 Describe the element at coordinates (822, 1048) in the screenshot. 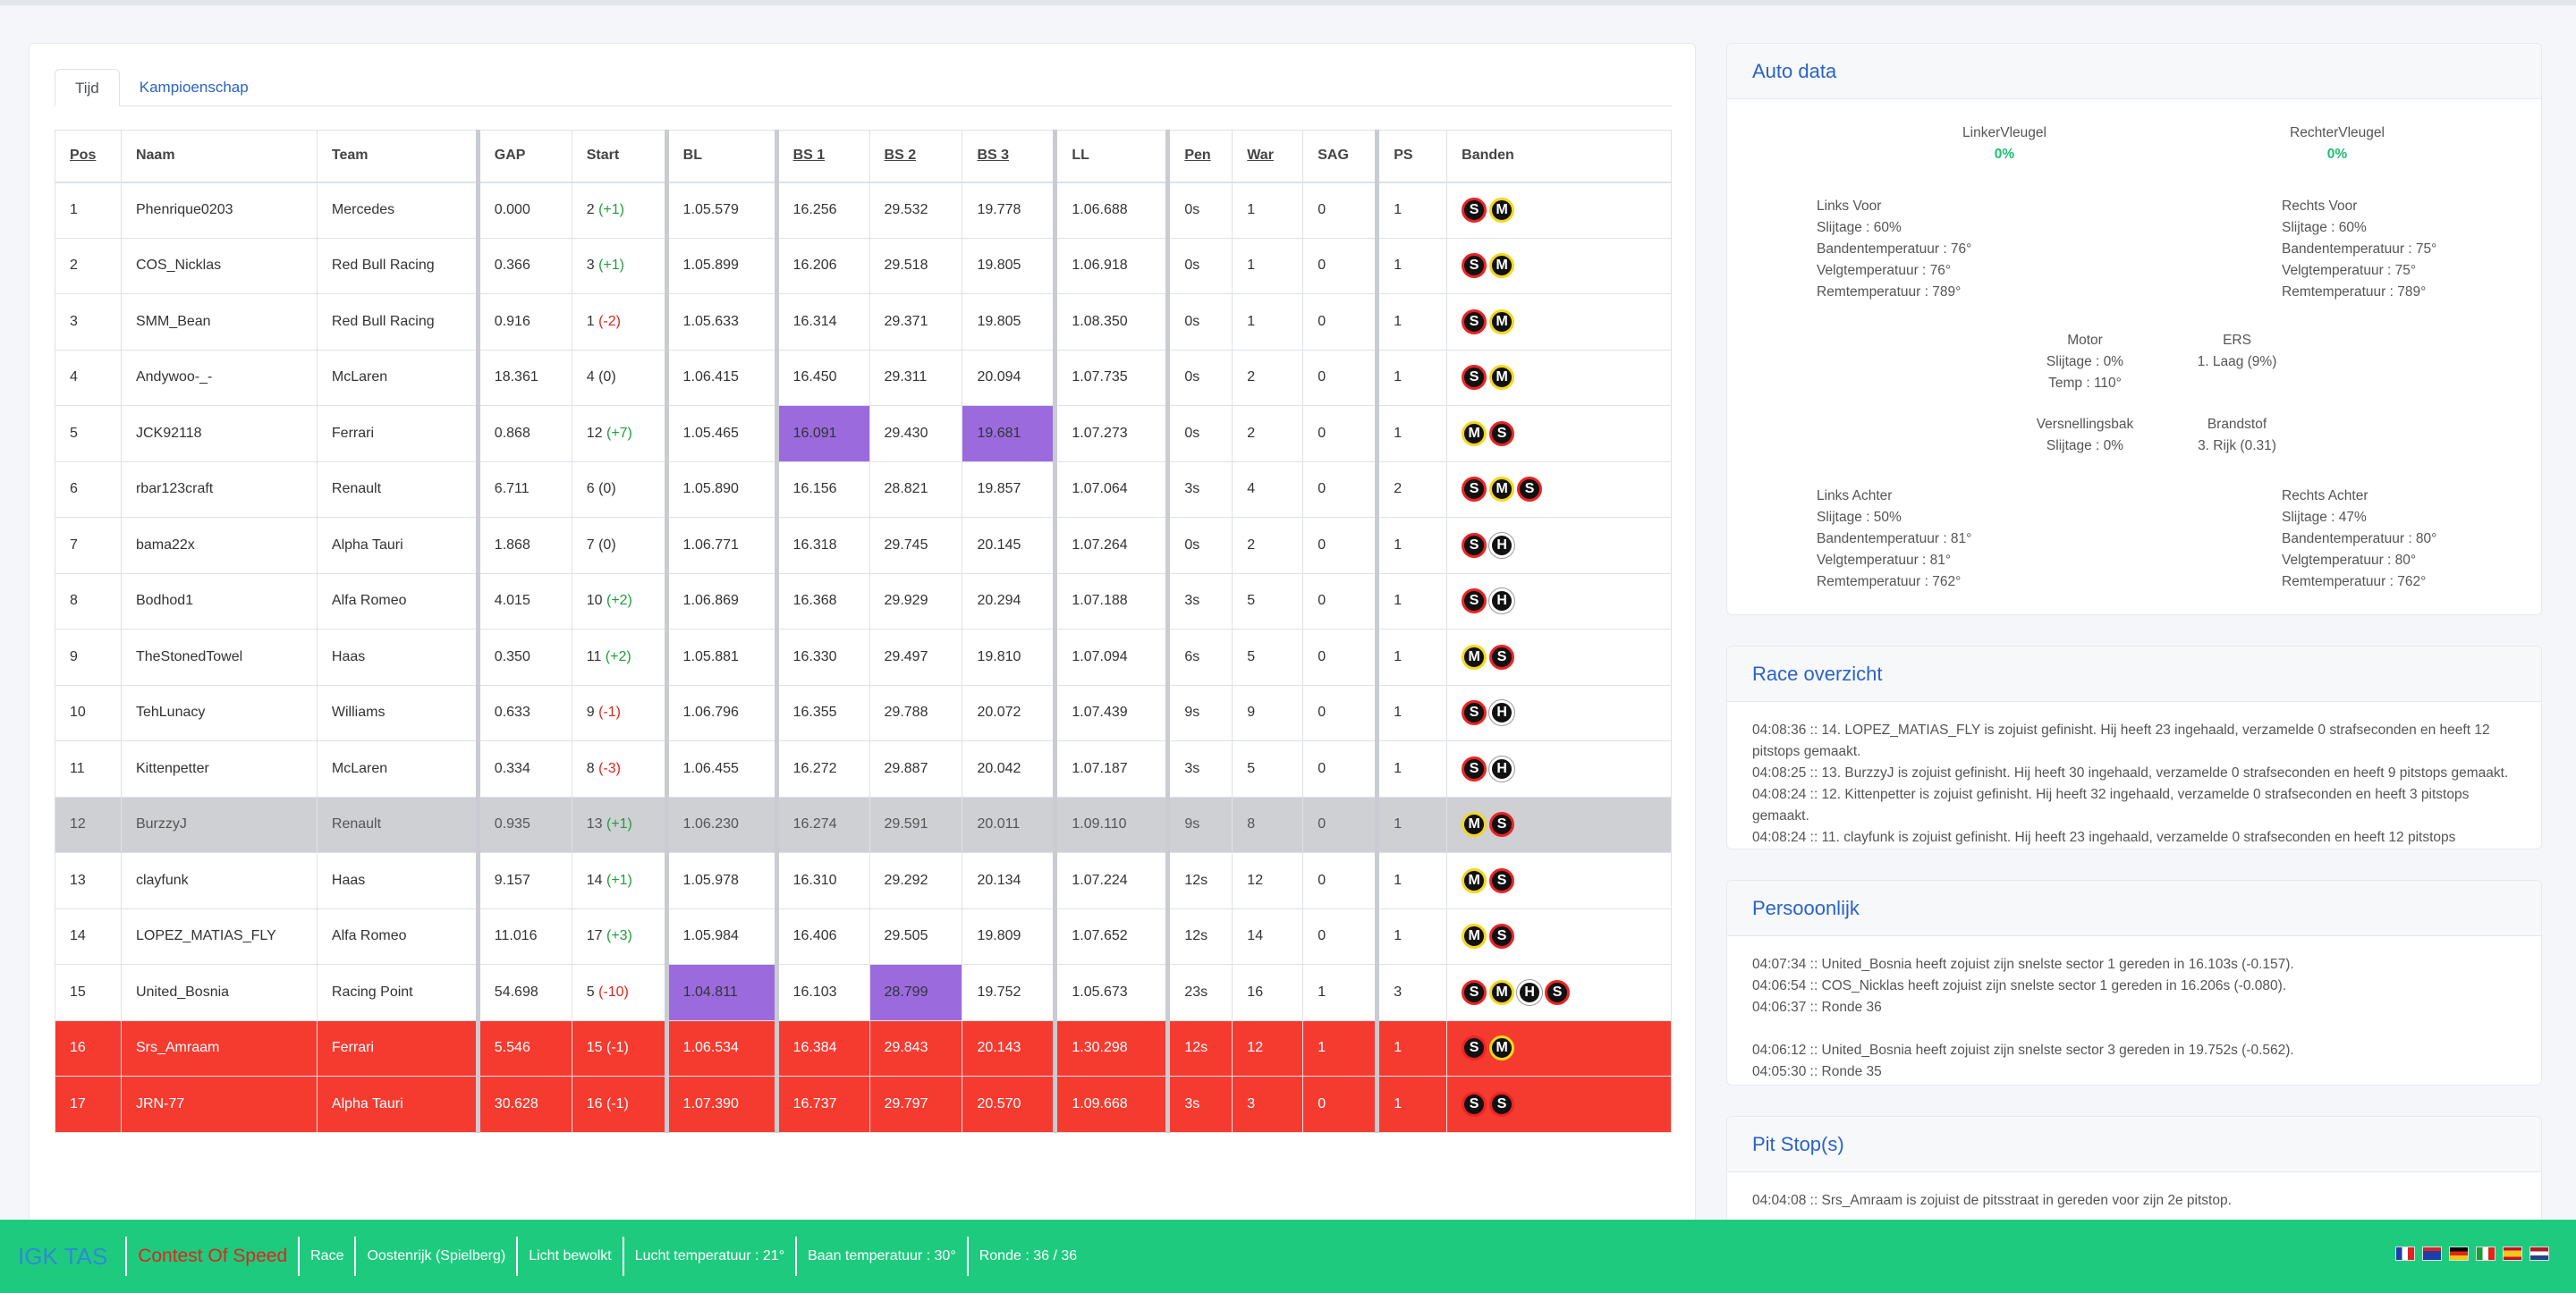

I see `cell-bs1: 16.384` at that location.